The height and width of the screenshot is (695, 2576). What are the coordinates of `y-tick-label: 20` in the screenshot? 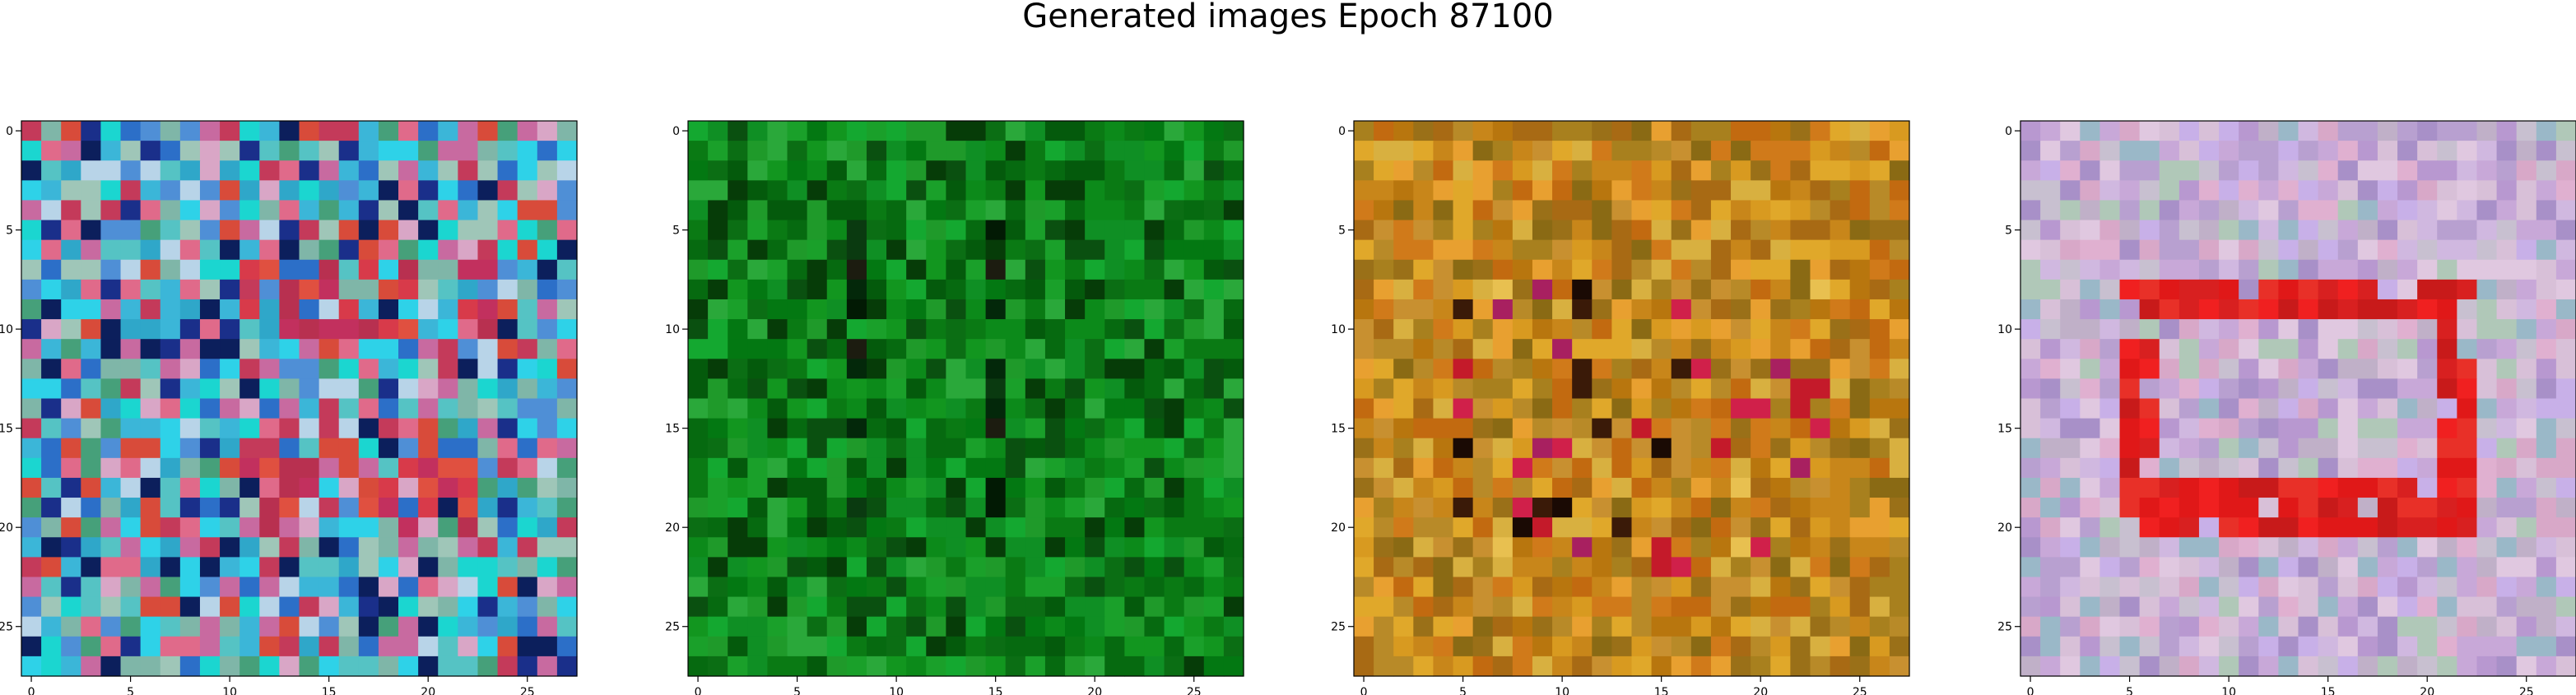 It's located at (2004, 528).